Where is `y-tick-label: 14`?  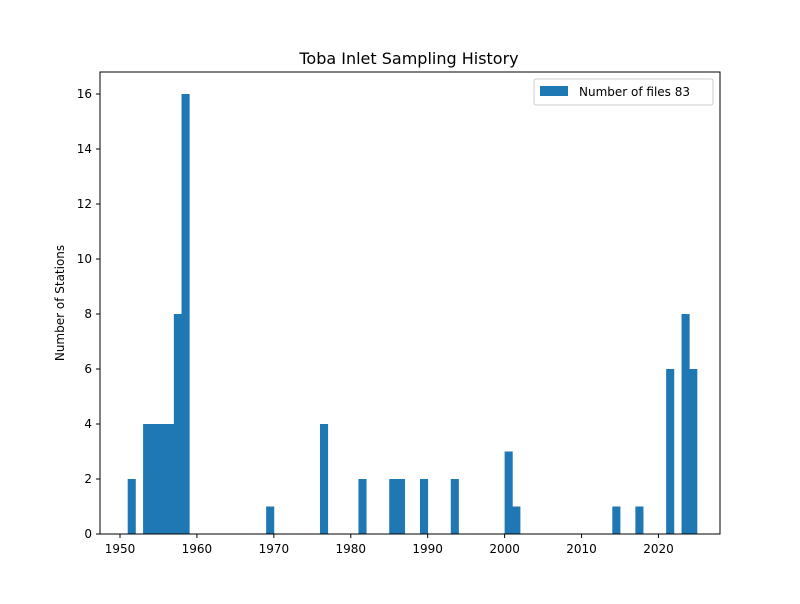 y-tick-label: 14 is located at coordinates (84, 149).